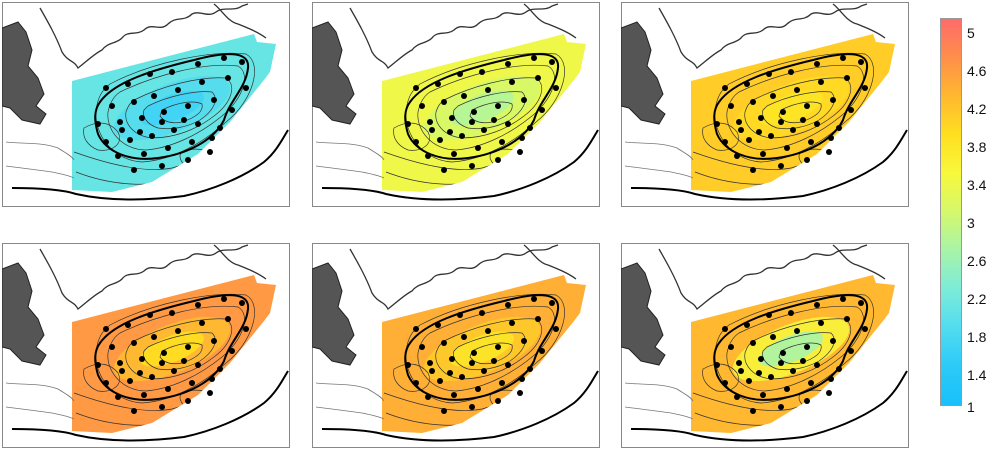 Image resolution: width=994 pixels, height=451 pixels. What do you see at coordinates (977, 109) in the screenshot?
I see `colorbar-tick-label: 4.2` at bounding box center [977, 109].